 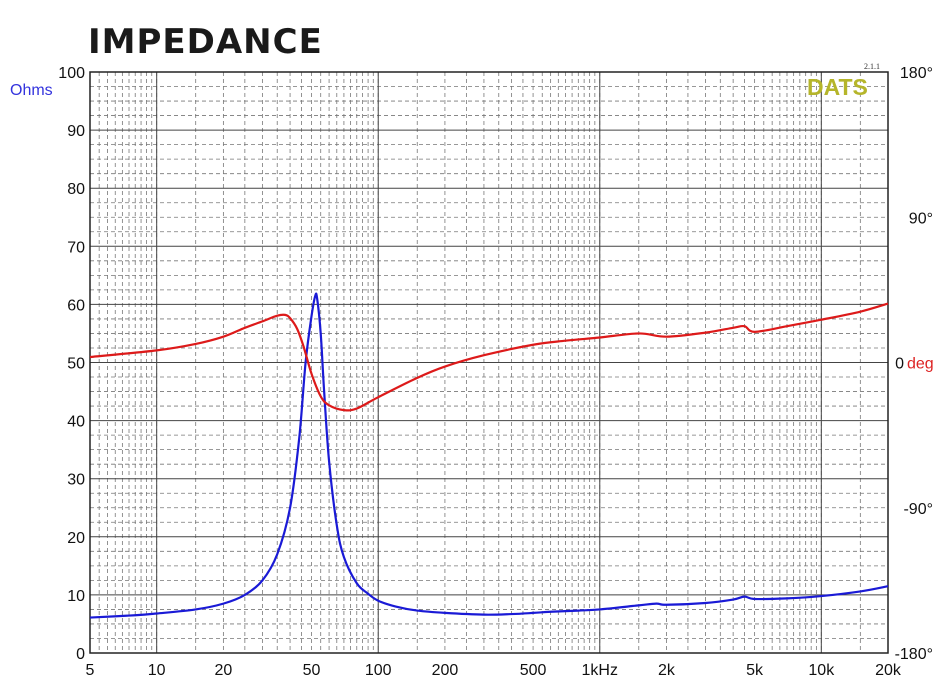 I want to click on y2-axis-ticks: 180° 90° 0 -90° -180° deg, so click(x=914, y=364).